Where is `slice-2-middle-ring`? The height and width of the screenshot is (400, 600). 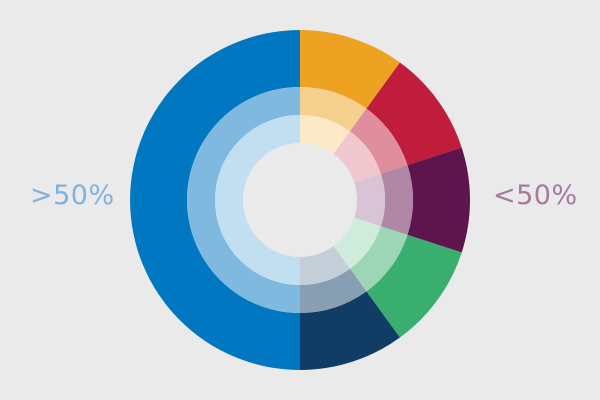 slice-2-middle-ring is located at coordinates (378, 141).